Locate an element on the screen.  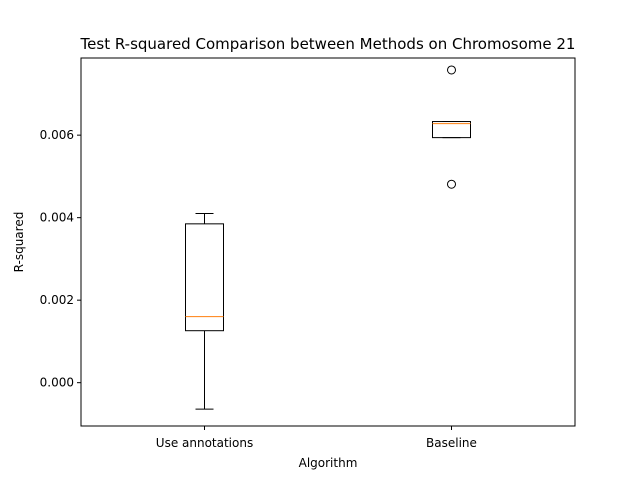
x-tick-label: Use annotations is located at coordinates (204, 443).